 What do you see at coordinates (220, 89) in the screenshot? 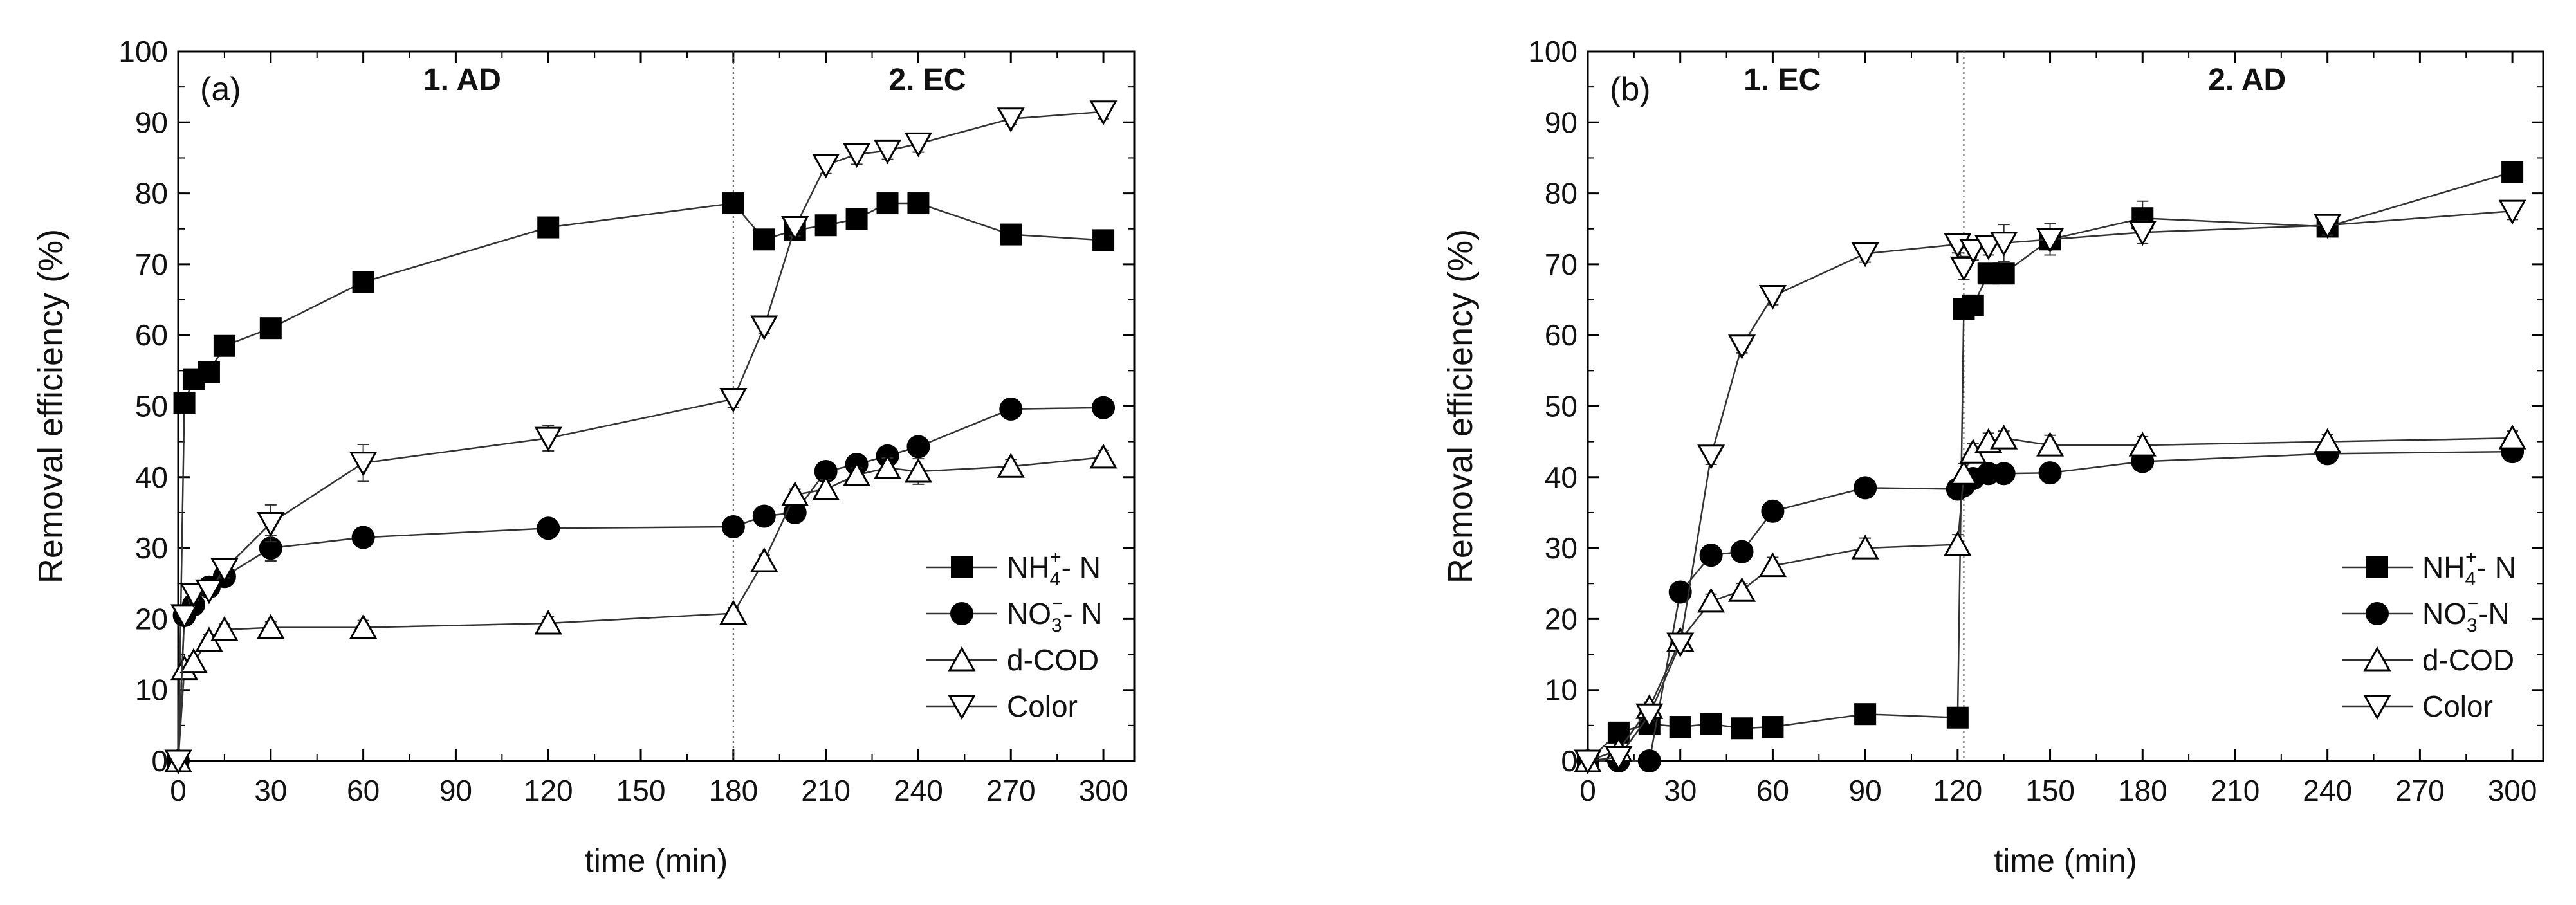
I see `panel-label: (a)` at bounding box center [220, 89].